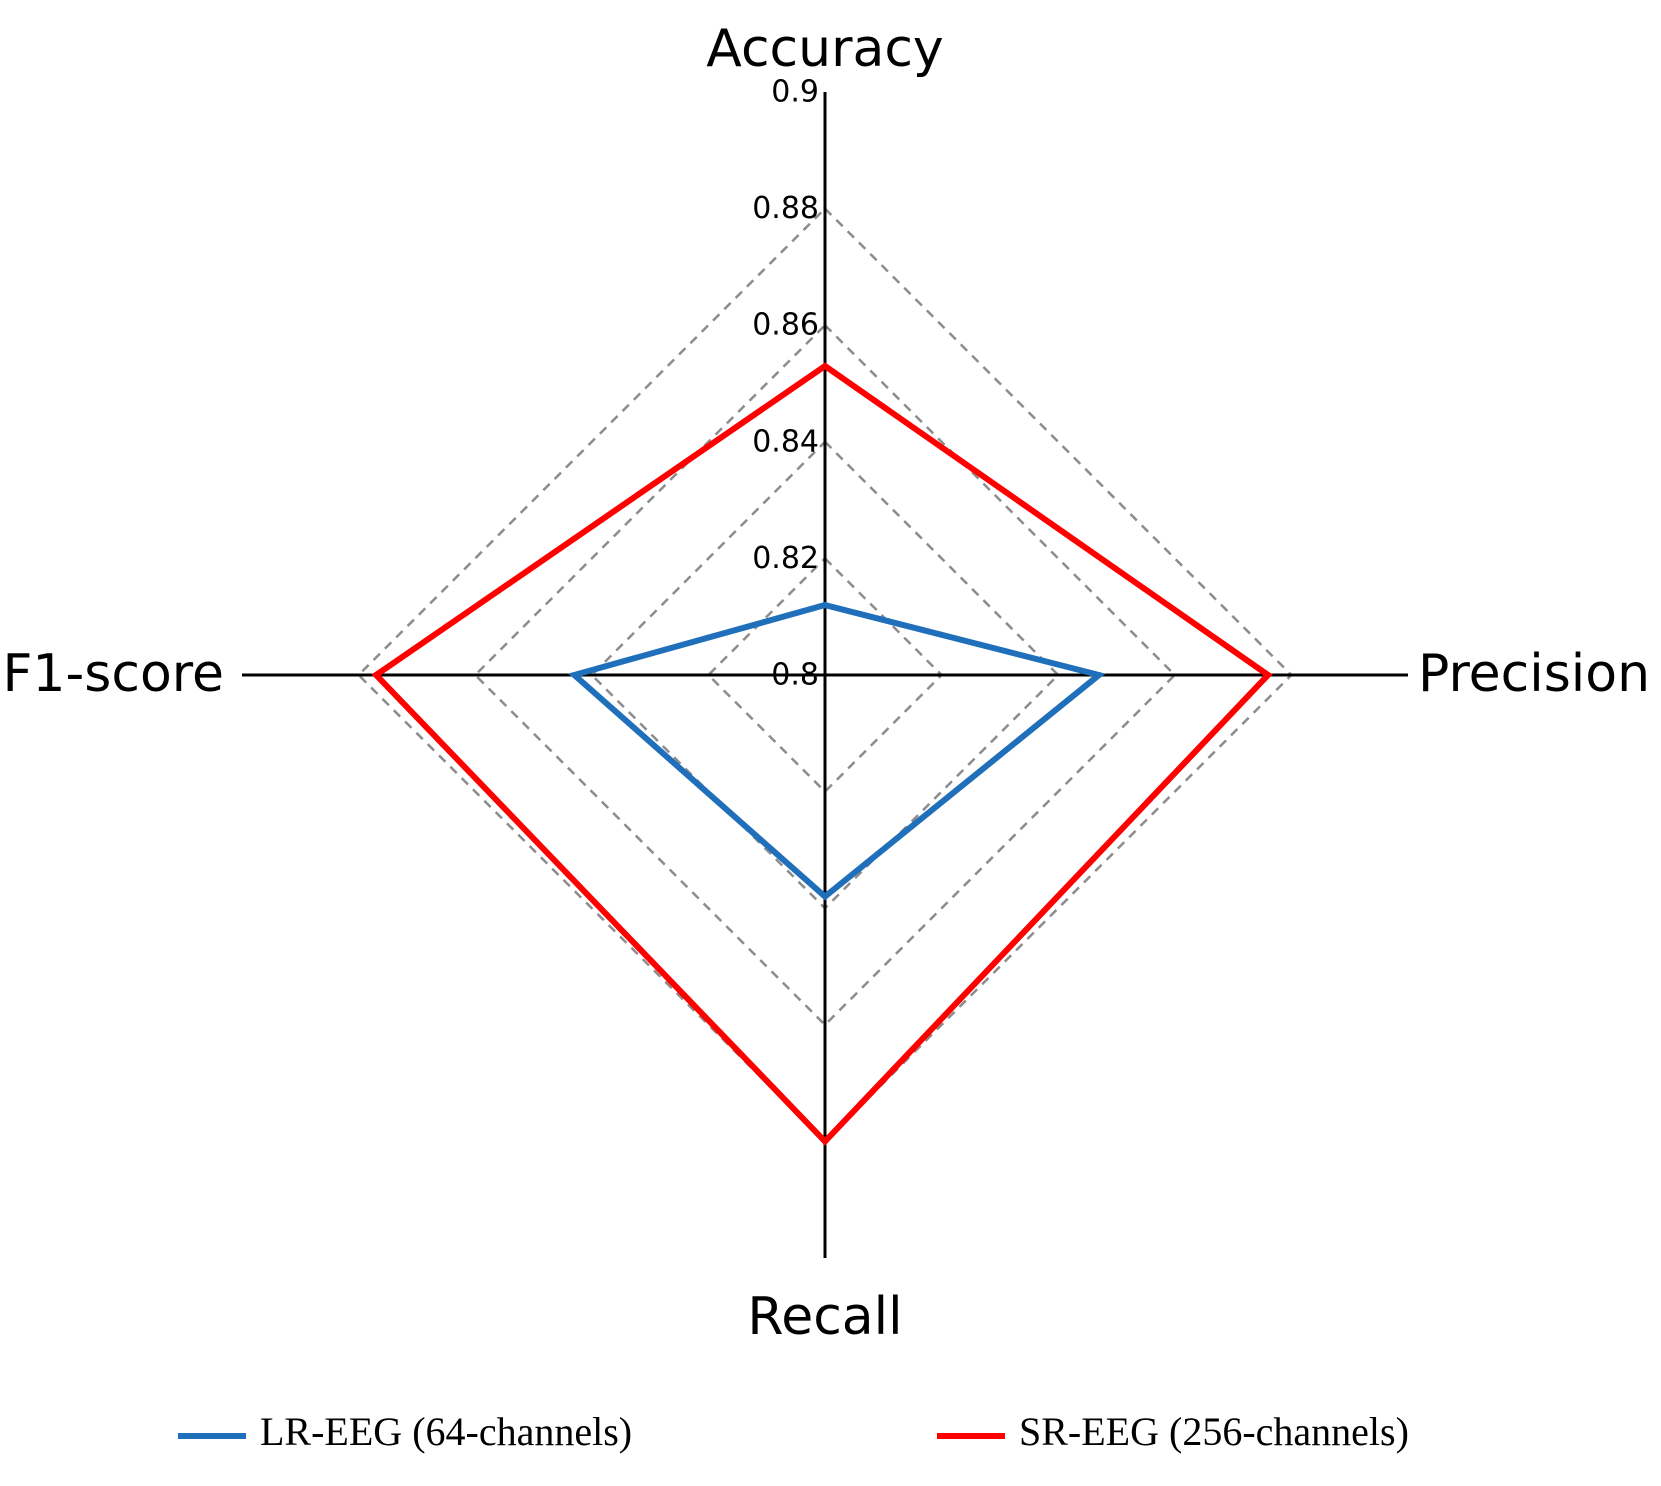  I want to click on data-point-sr-eeg-256-channels-recall, so click(825, 1141).